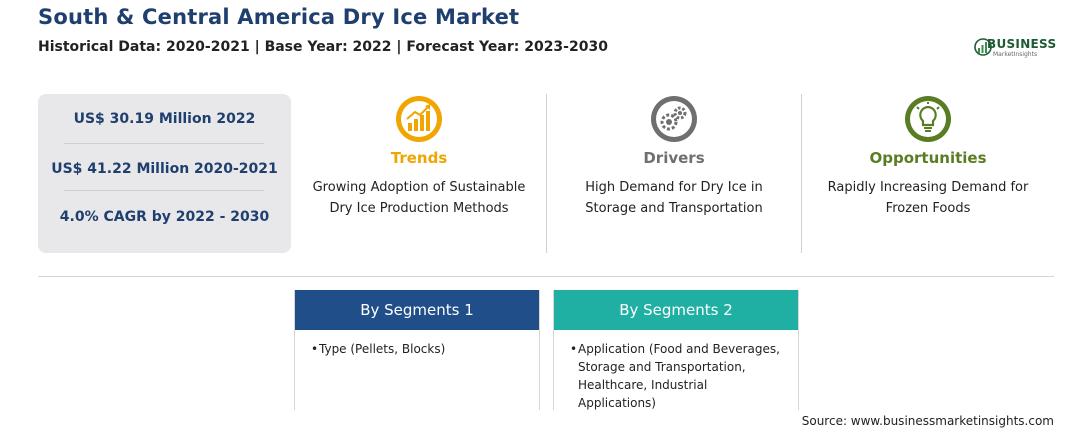  What do you see at coordinates (1015, 54) in the screenshot?
I see `logo-tagline: MarketInsights` at bounding box center [1015, 54].